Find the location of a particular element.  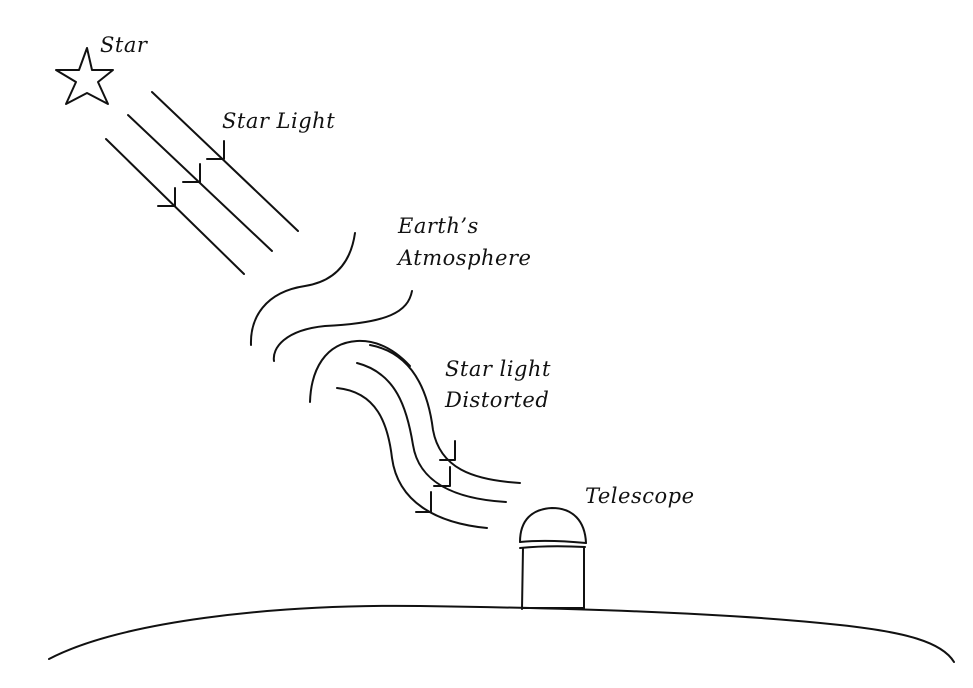

distorted-label-line1: Star light is located at coordinates (498, 369).